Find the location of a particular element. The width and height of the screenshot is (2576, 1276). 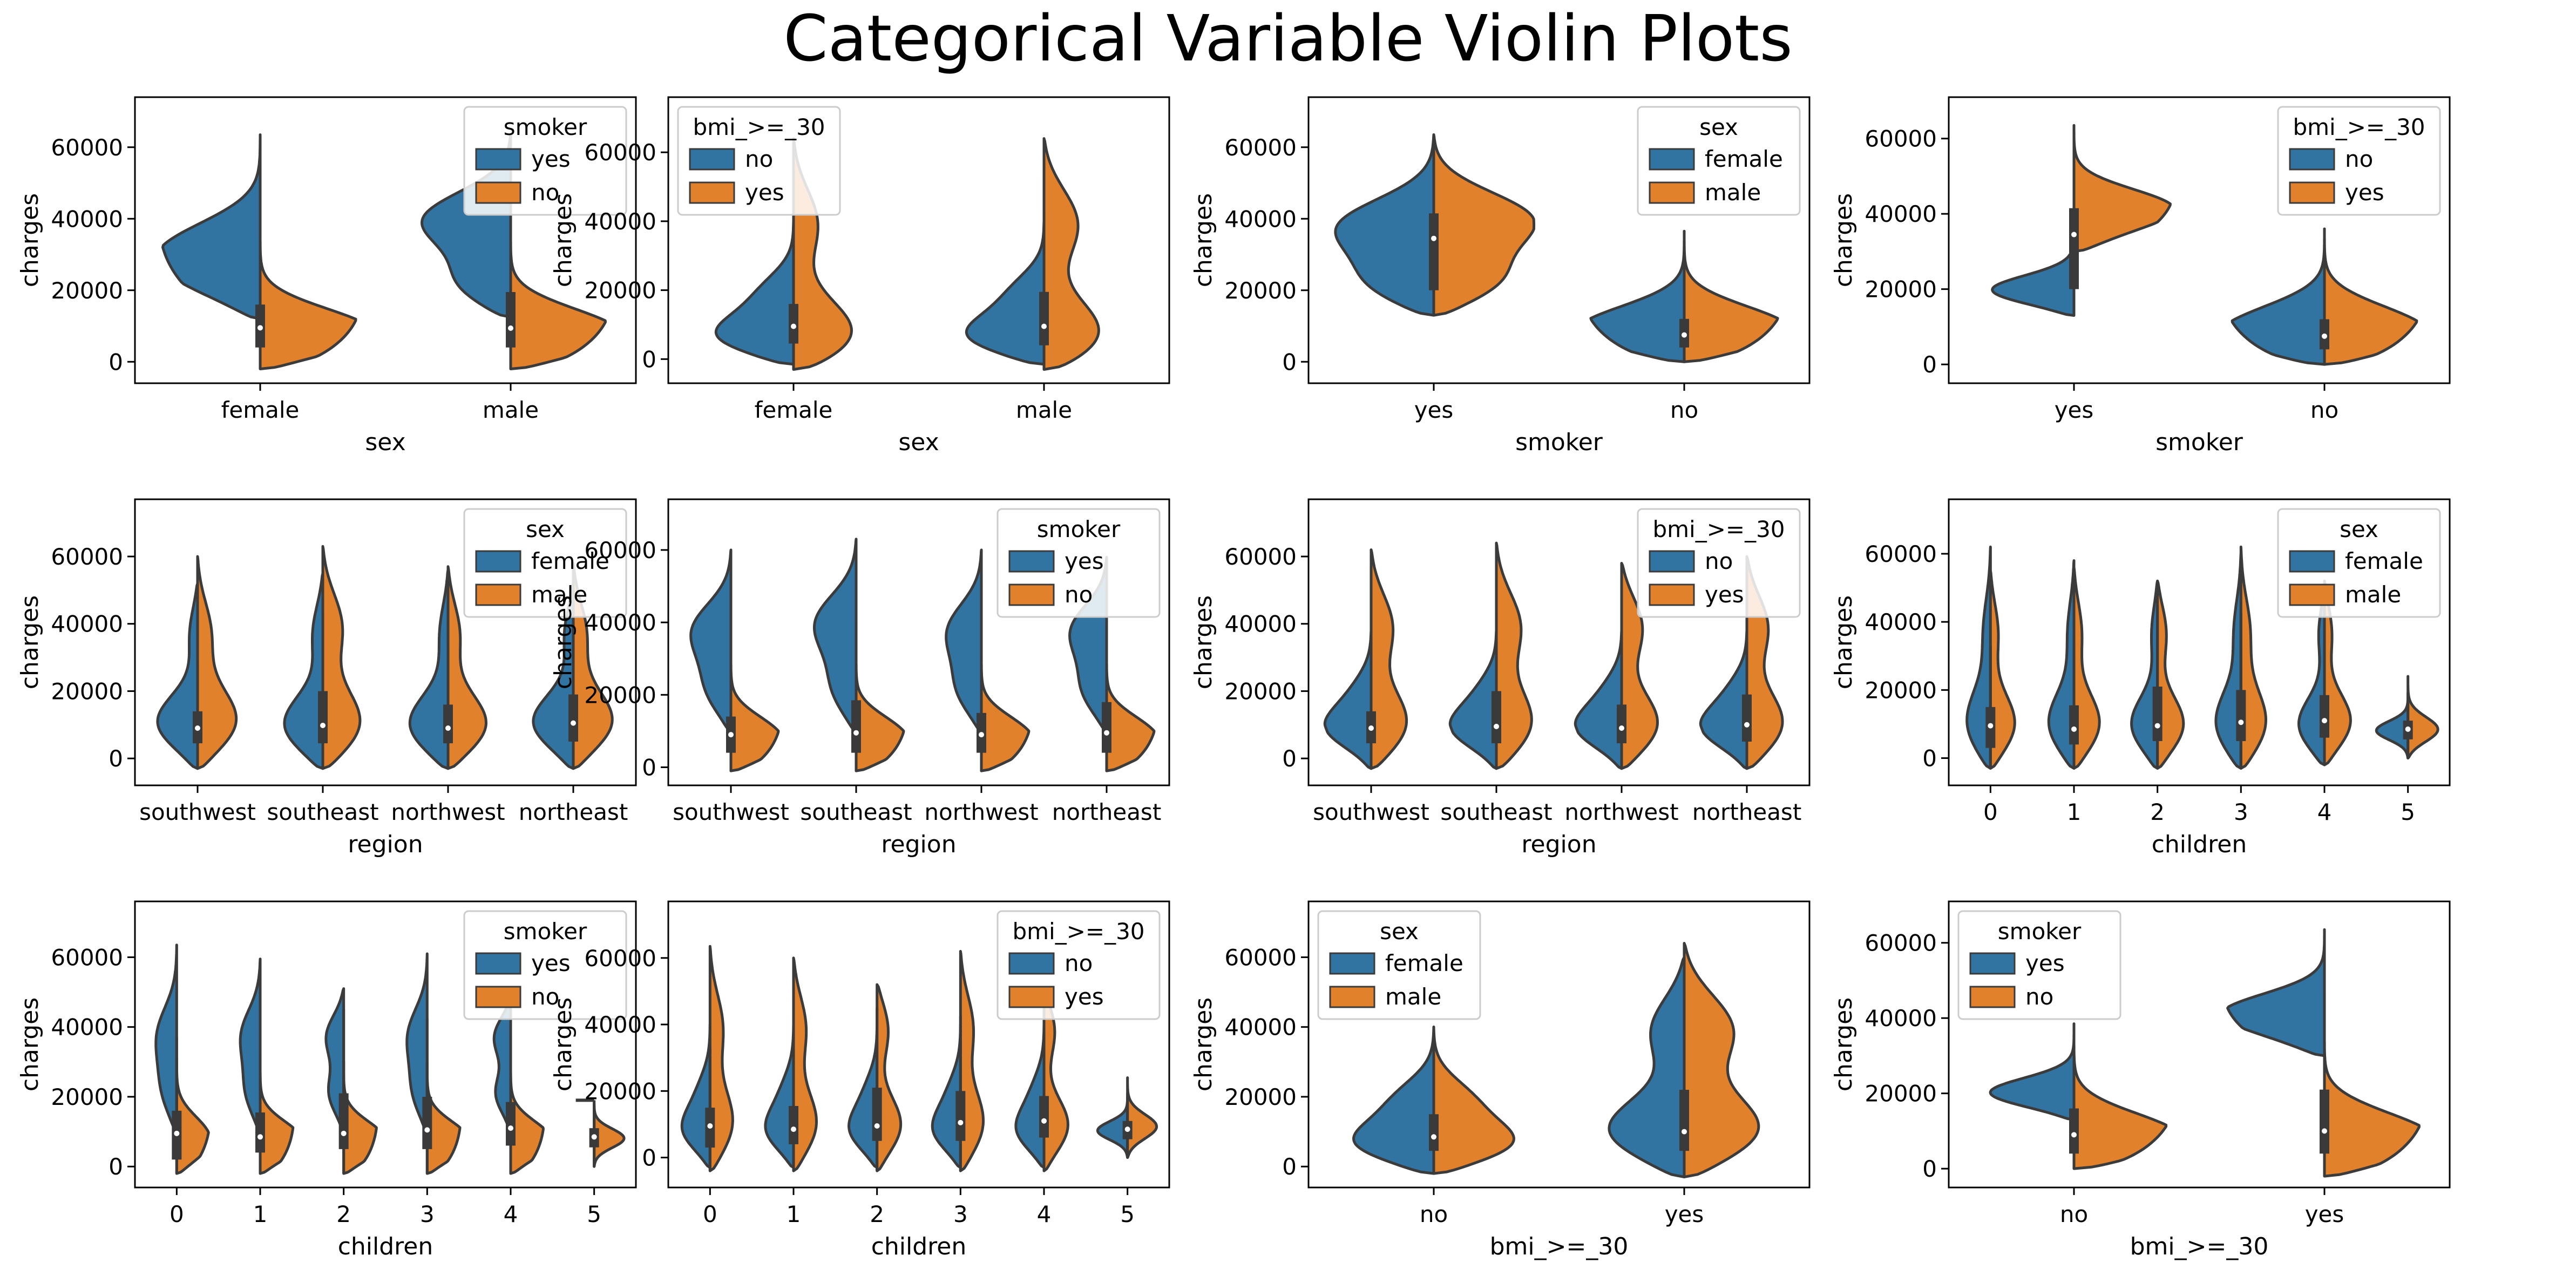

legend: smoker yes no is located at coordinates (2039, 965).